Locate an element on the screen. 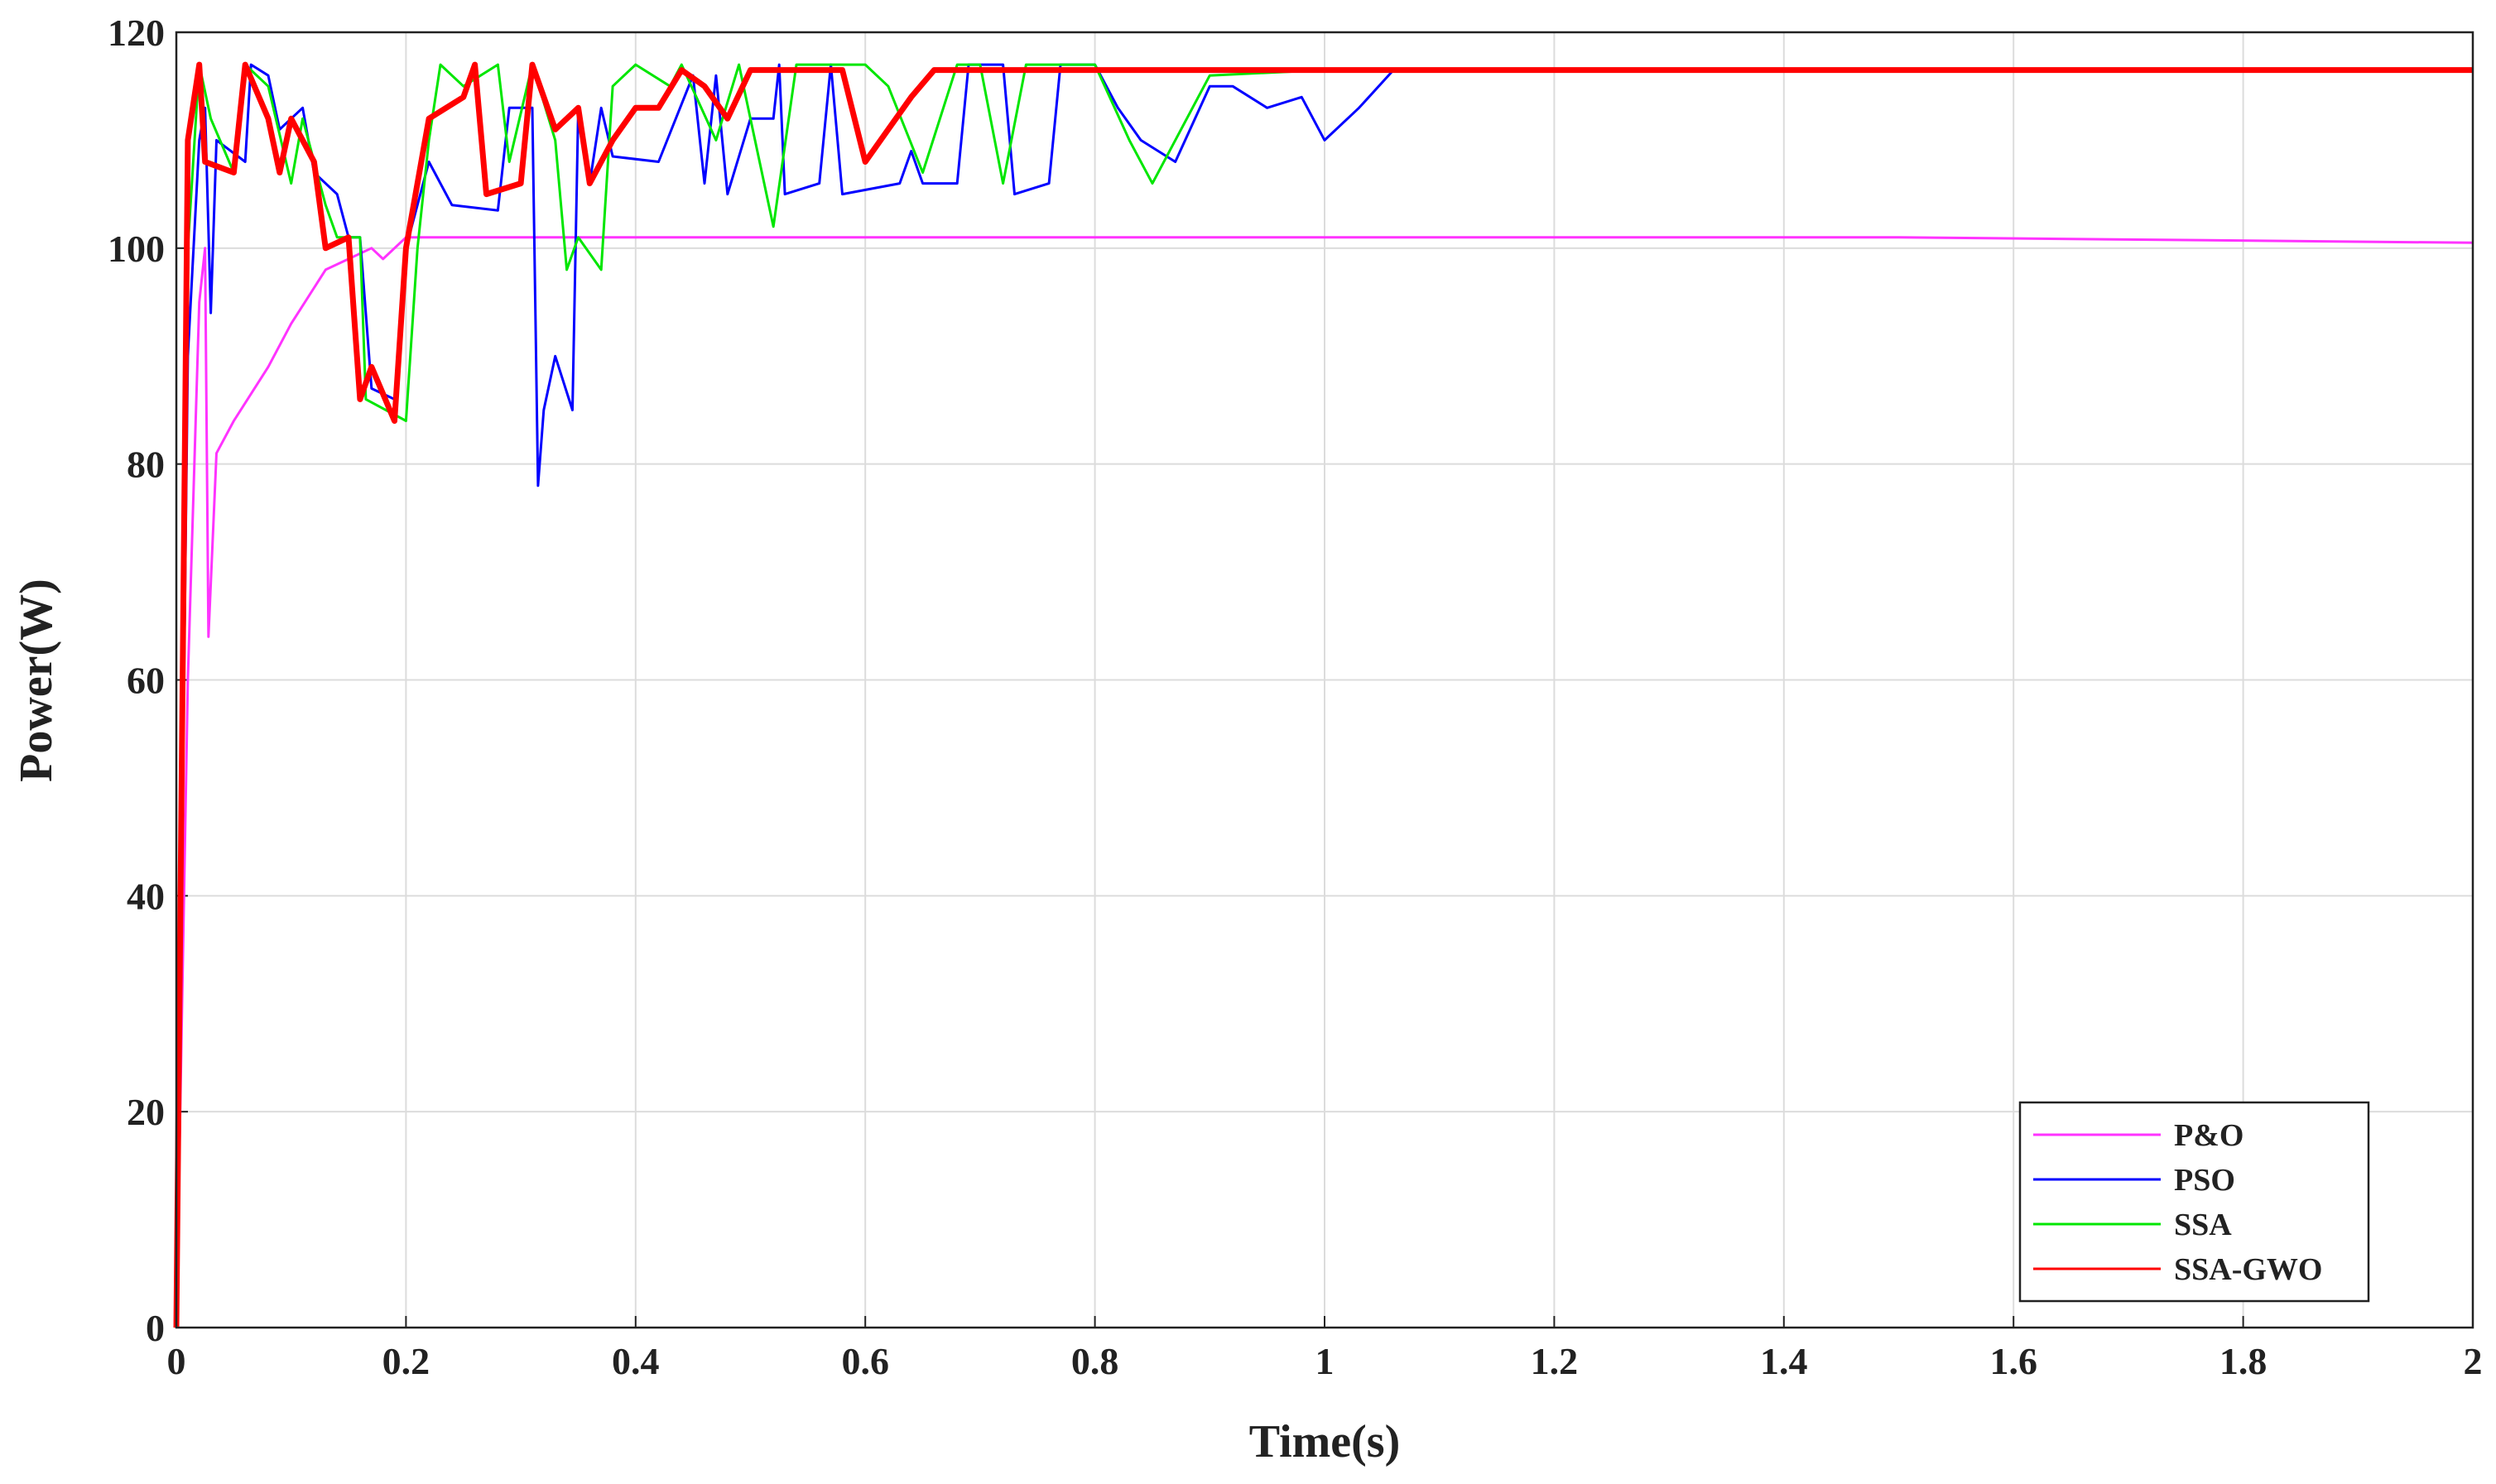 This screenshot has width=2496, height=1484. y-tick-label: 60 is located at coordinates (146, 681).